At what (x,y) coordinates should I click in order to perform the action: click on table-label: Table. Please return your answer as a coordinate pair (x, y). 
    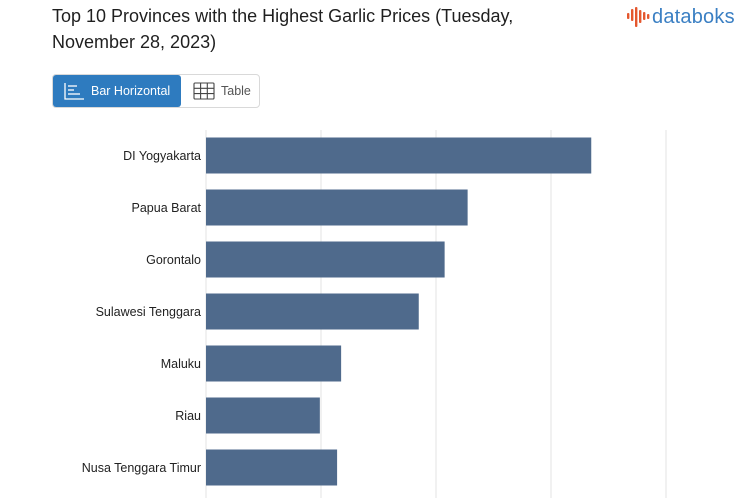
    Looking at the image, I should click on (236, 91).